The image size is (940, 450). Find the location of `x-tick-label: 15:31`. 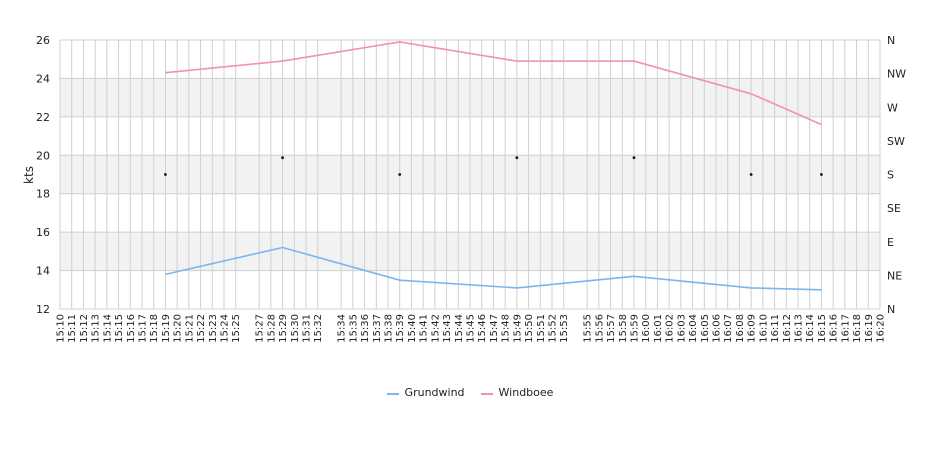

x-tick-label: 15:31 is located at coordinates (307, 328).